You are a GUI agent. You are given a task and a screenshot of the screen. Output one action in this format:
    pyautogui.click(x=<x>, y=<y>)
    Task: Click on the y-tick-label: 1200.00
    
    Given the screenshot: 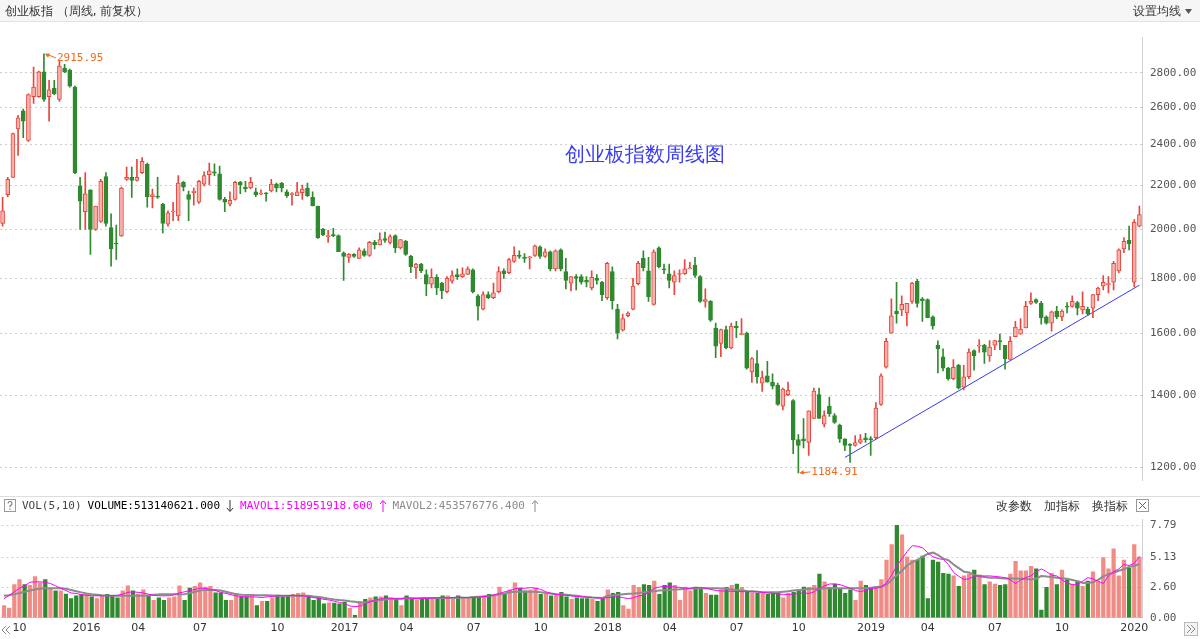 What is the action you would take?
    pyautogui.click(x=1173, y=466)
    